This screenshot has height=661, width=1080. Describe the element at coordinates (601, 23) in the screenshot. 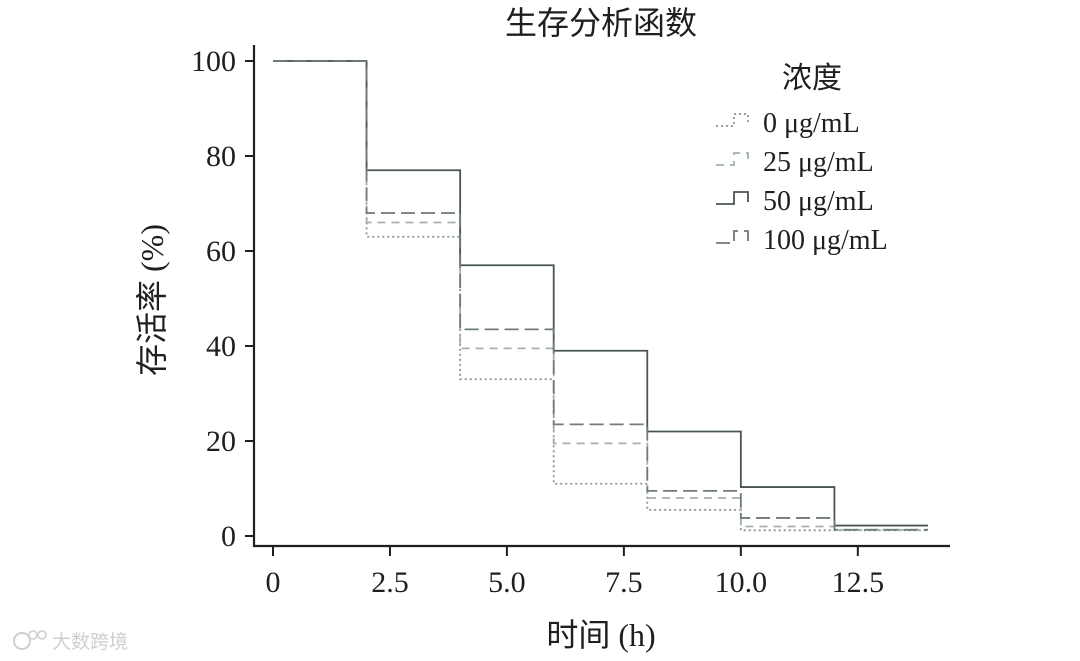

I see `chart-title: 生存分析函数` at that location.